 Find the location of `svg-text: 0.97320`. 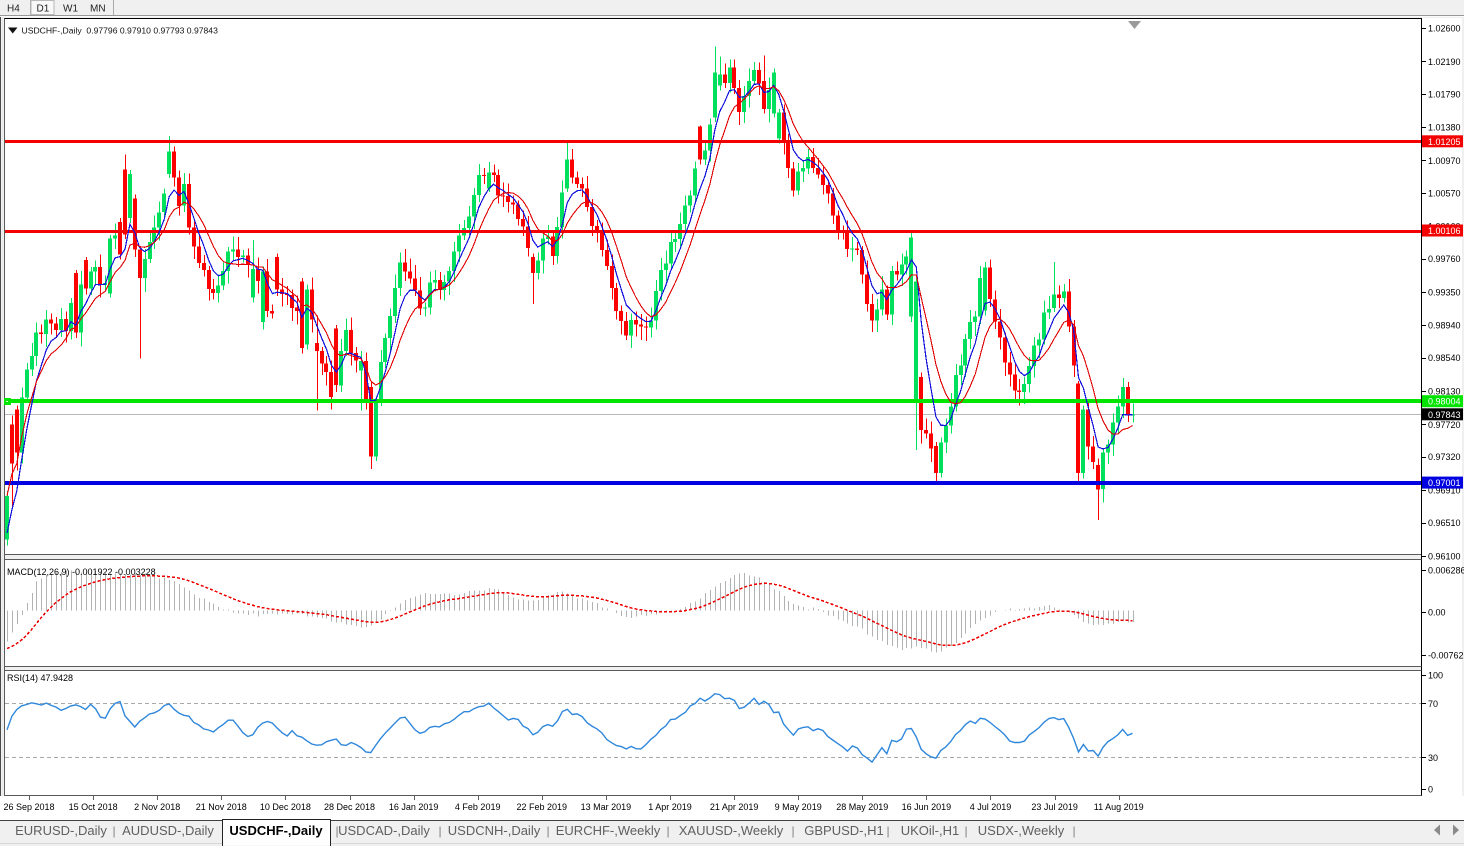

svg-text: 0.97320 is located at coordinates (1444, 457).